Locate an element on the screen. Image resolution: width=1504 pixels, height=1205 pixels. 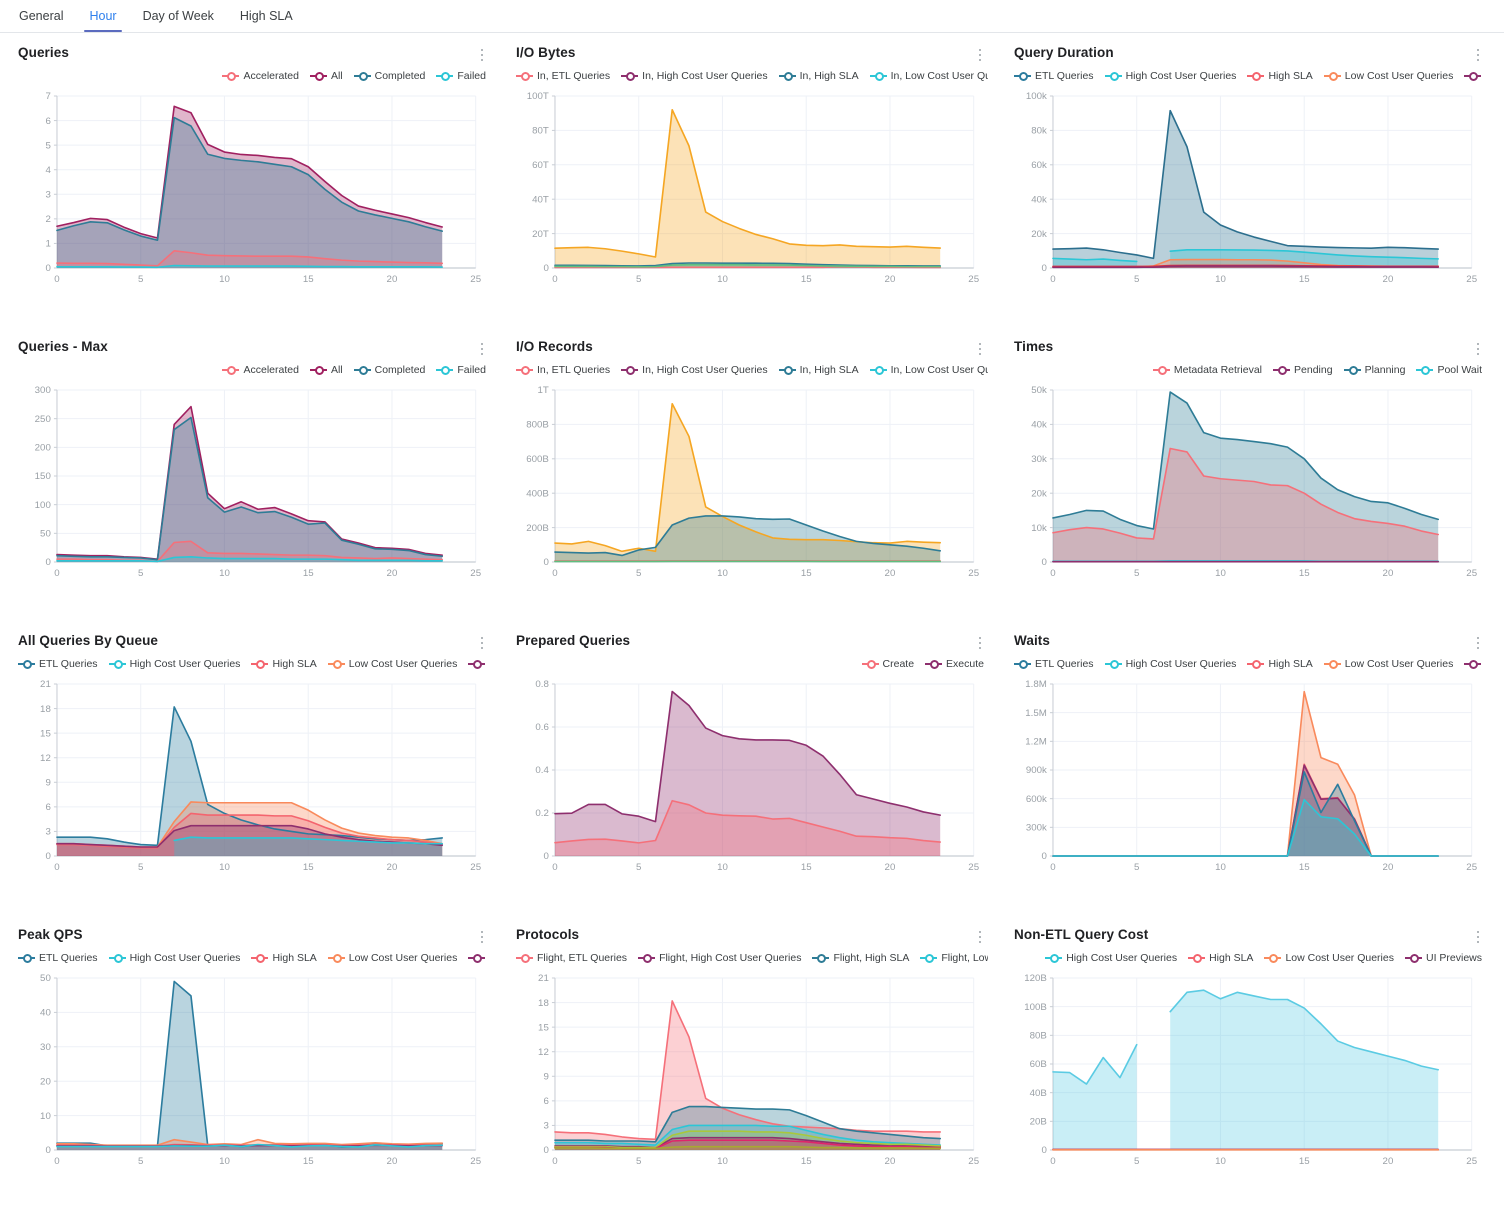
legend-item: Execute is located at coordinates (954, 664).